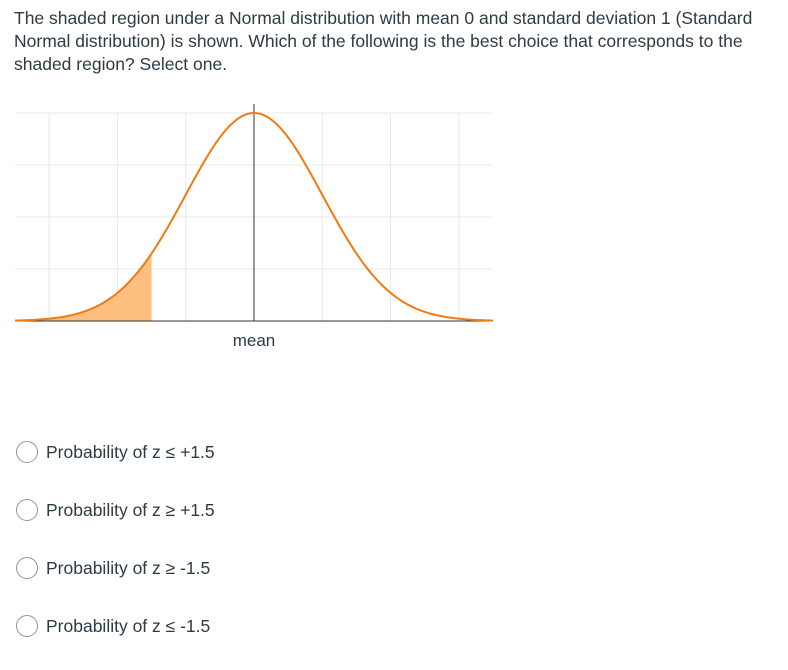  Describe the element at coordinates (254, 340) in the screenshot. I see `mean-label: mean` at that location.